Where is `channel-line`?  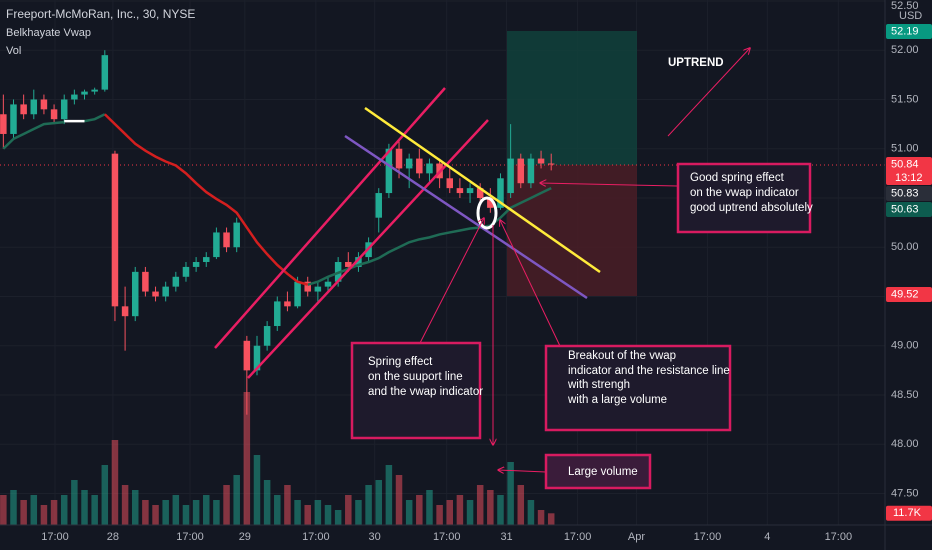 channel-line is located at coordinates (330, 218).